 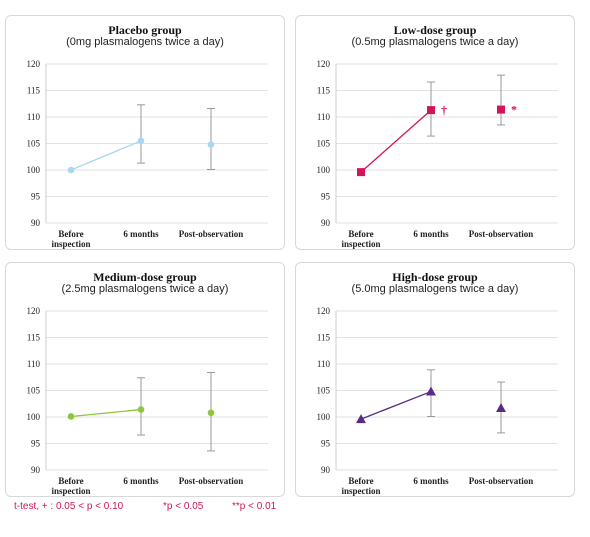 I want to click on panel-title: Placebo group, so click(x=145, y=30).